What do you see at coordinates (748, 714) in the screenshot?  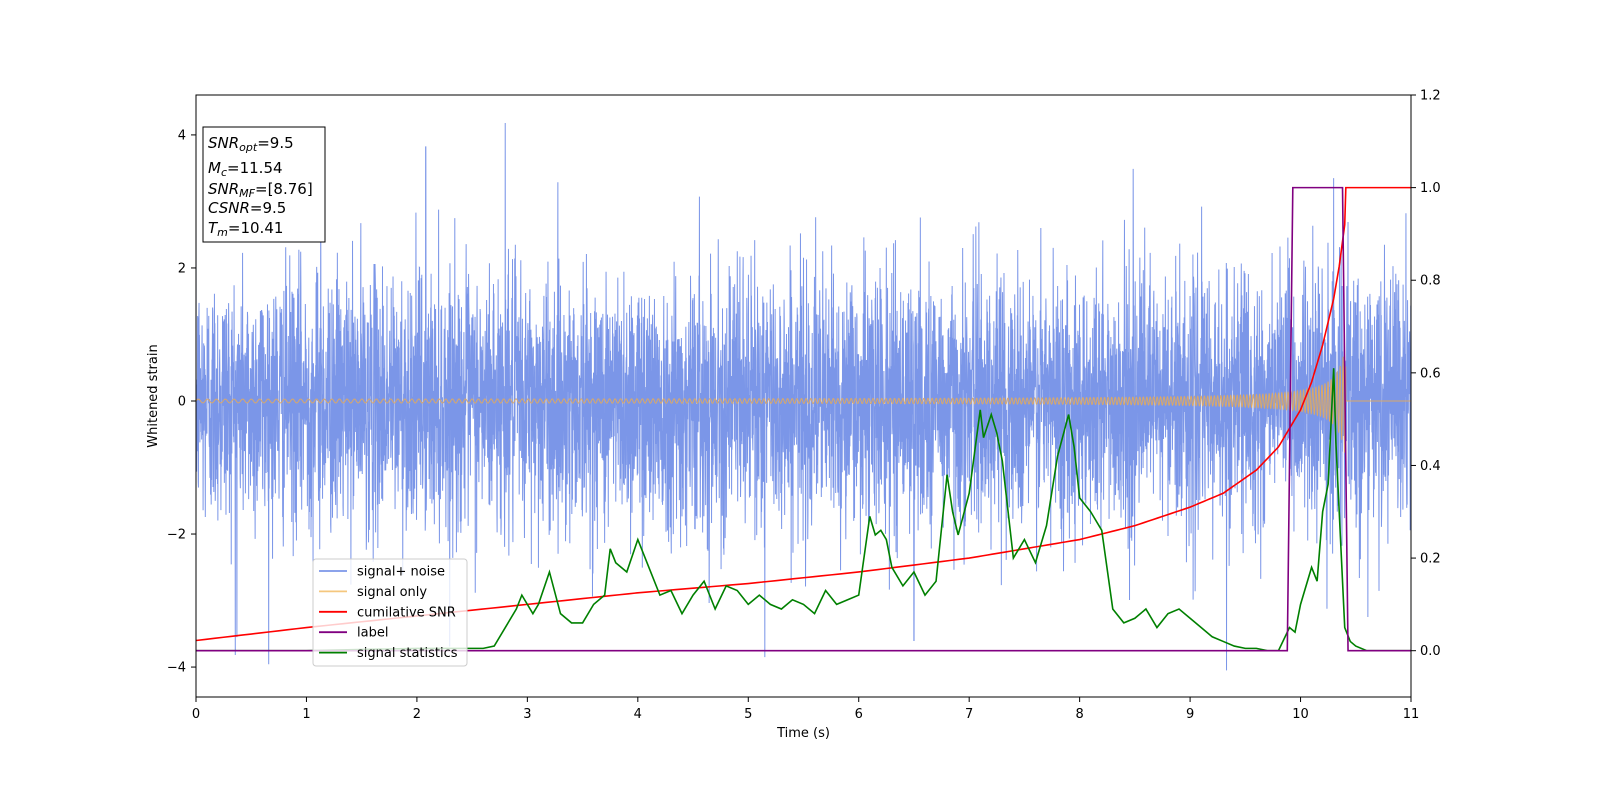 I see `x-tick-label: 5` at bounding box center [748, 714].